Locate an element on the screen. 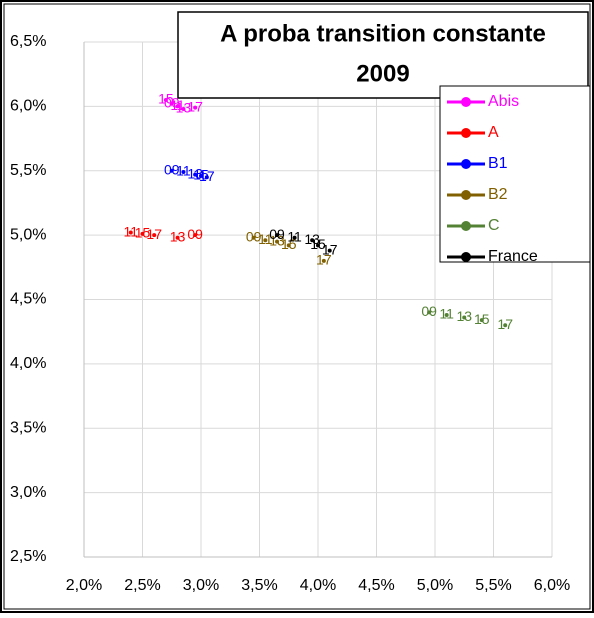 This screenshot has height=618, width=594. legend-box is located at coordinates (515, 174).